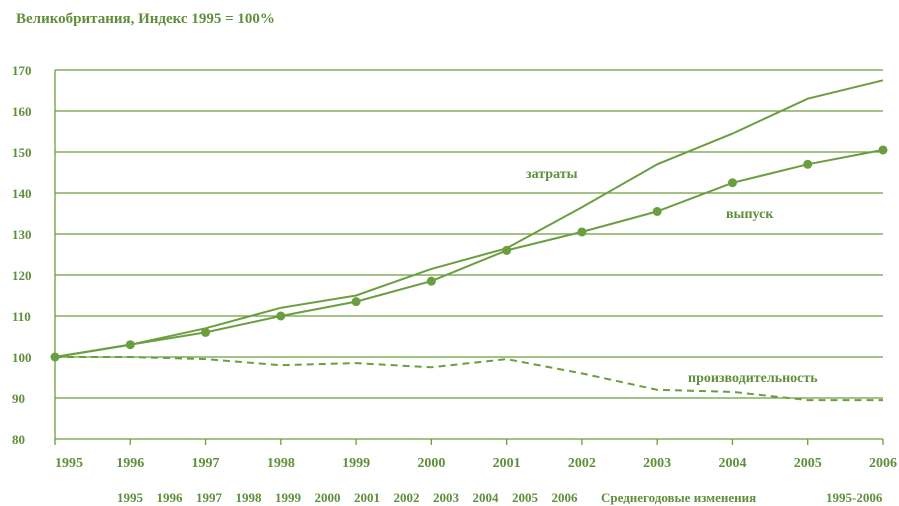 This screenshot has height=506, width=899. What do you see at coordinates (672, 276) in the screenshot?
I see `series-labels: затраты выпуск производительность` at bounding box center [672, 276].